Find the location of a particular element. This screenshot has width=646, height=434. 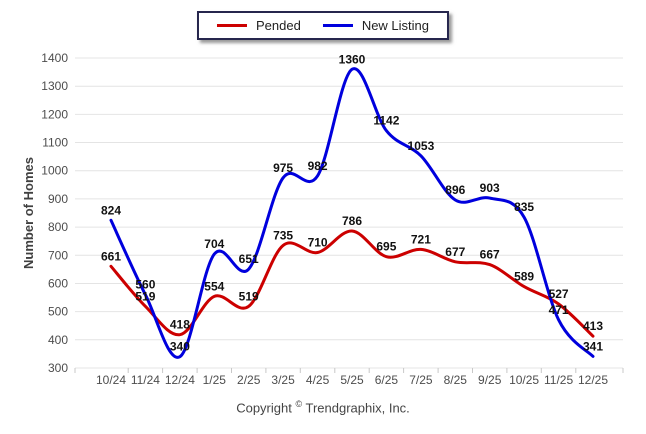

copyright-text: Copyright © Trendgraphix, Inc. is located at coordinates (323, 407).